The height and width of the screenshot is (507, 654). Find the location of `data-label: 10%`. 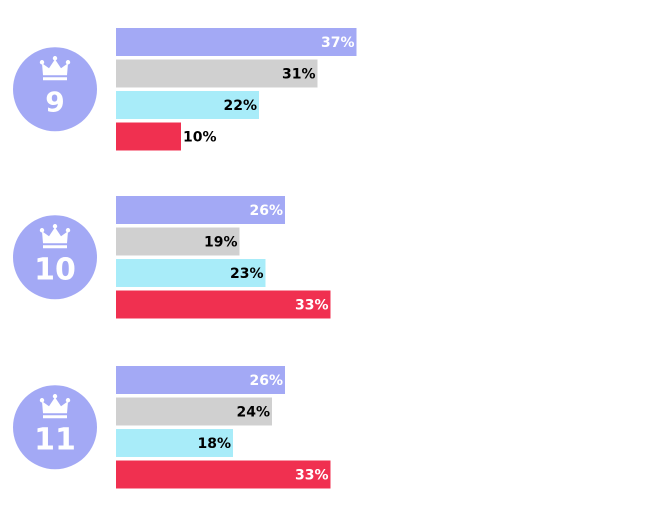

data-label: 10% is located at coordinates (200, 138).